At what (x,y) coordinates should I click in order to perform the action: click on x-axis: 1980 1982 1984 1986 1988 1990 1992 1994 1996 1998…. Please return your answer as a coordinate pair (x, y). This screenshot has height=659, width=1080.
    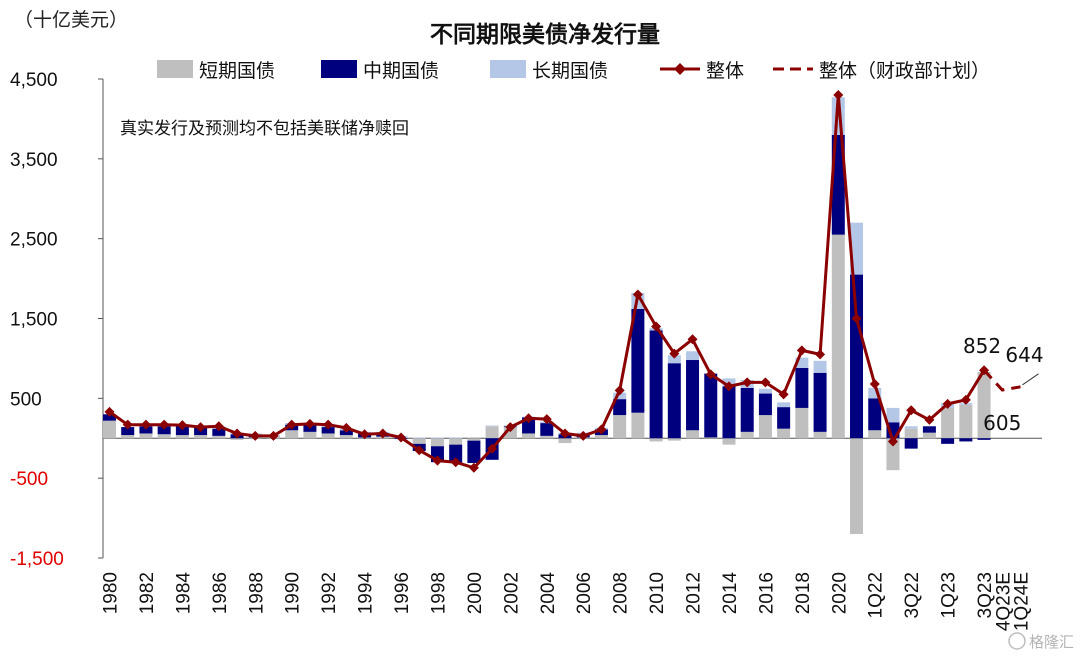
    Looking at the image, I should click on (567, 602).